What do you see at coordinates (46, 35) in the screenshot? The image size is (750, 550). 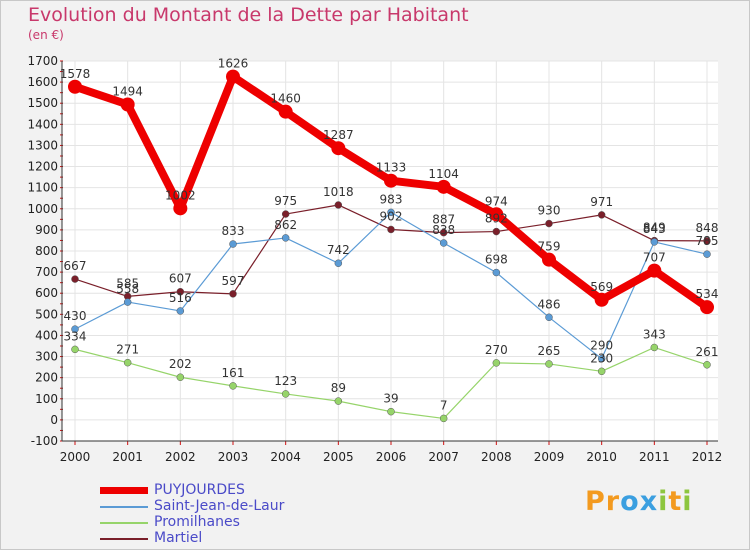 I see `chart-subtitle: (en €)` at bounding box center [46, 35].